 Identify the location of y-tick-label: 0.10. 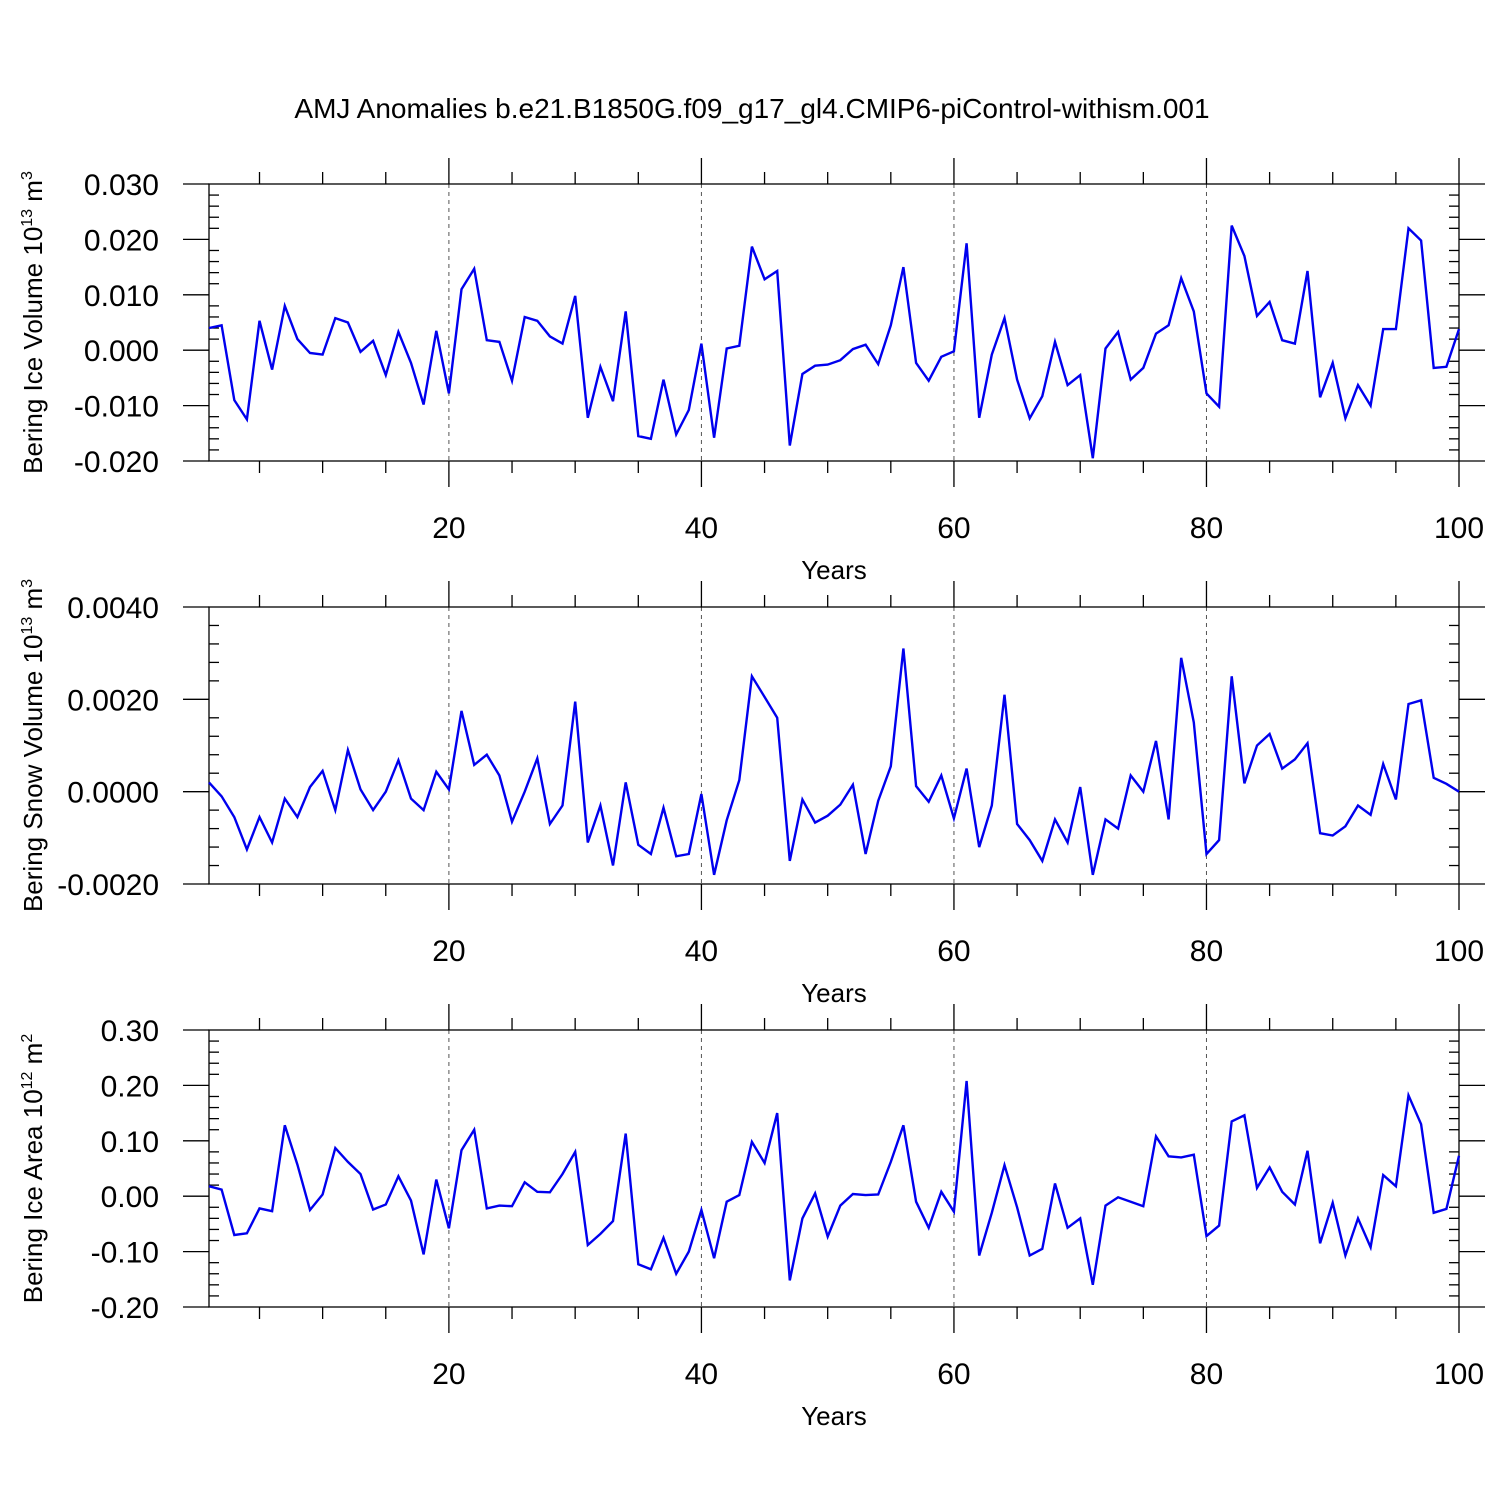
(130, 1142).